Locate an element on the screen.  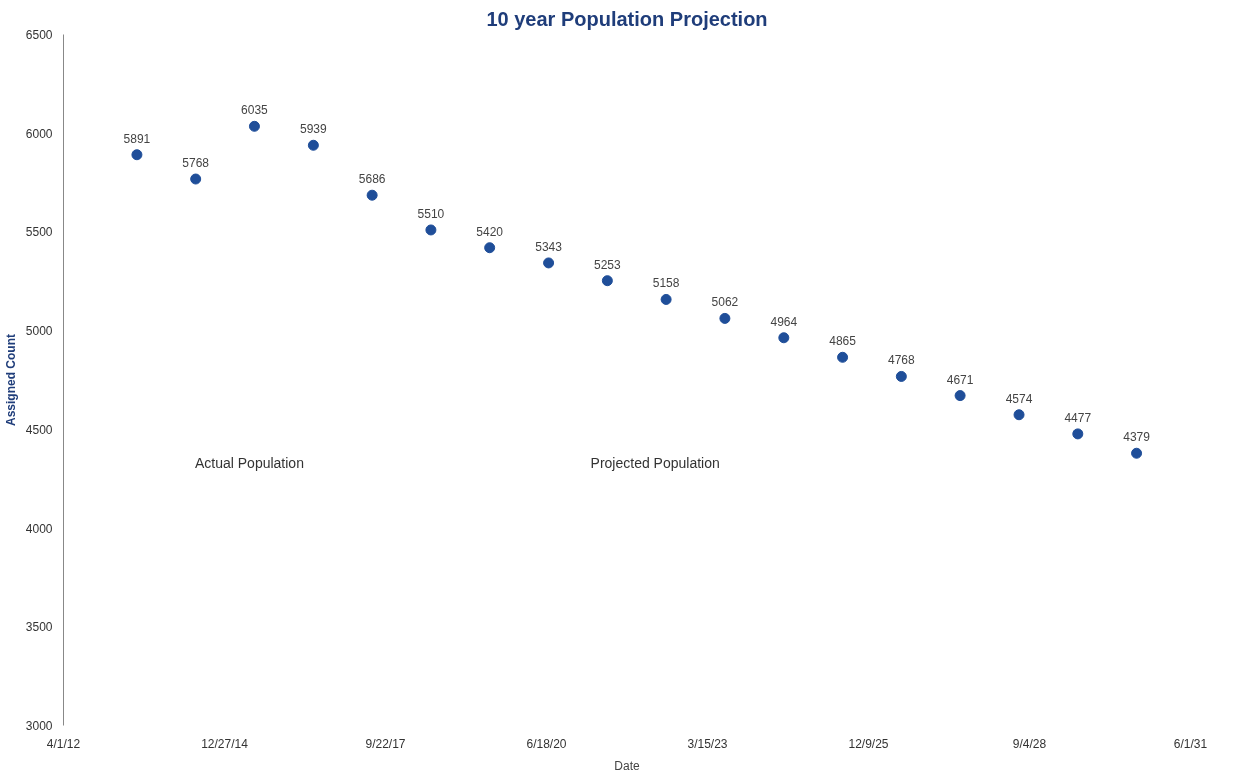
data-label: 5158 is located at coordinates (666, 283).